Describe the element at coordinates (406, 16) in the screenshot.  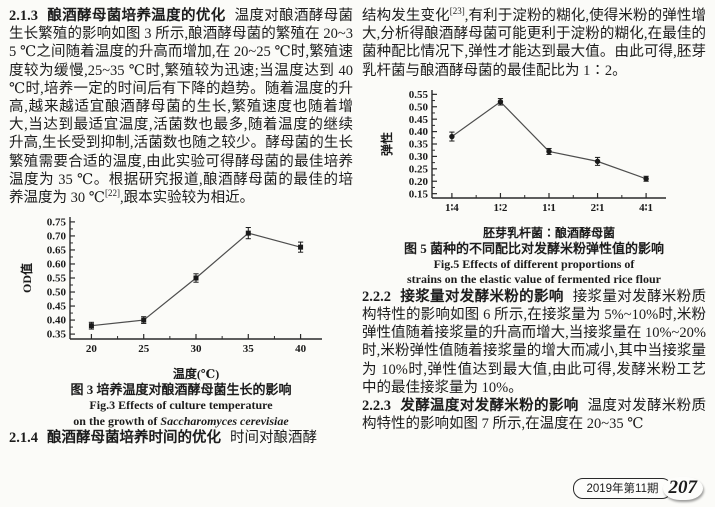
I see `paragraph-text: 结构发生变化` at that location.